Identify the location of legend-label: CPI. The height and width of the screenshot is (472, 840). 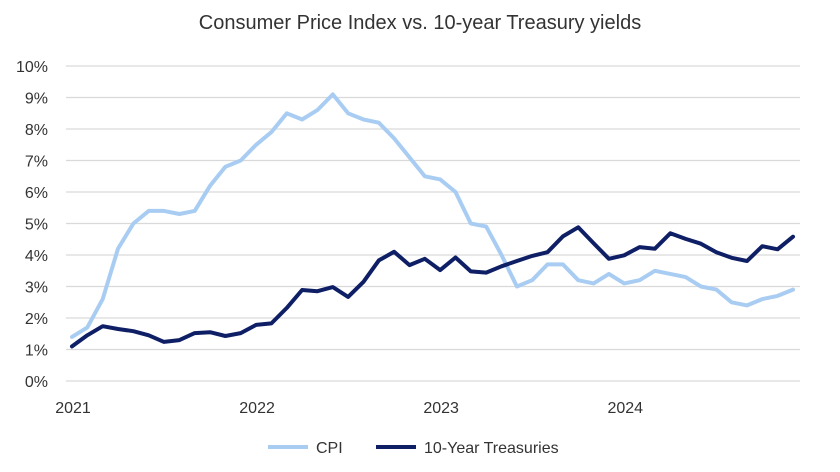
(329, 448).